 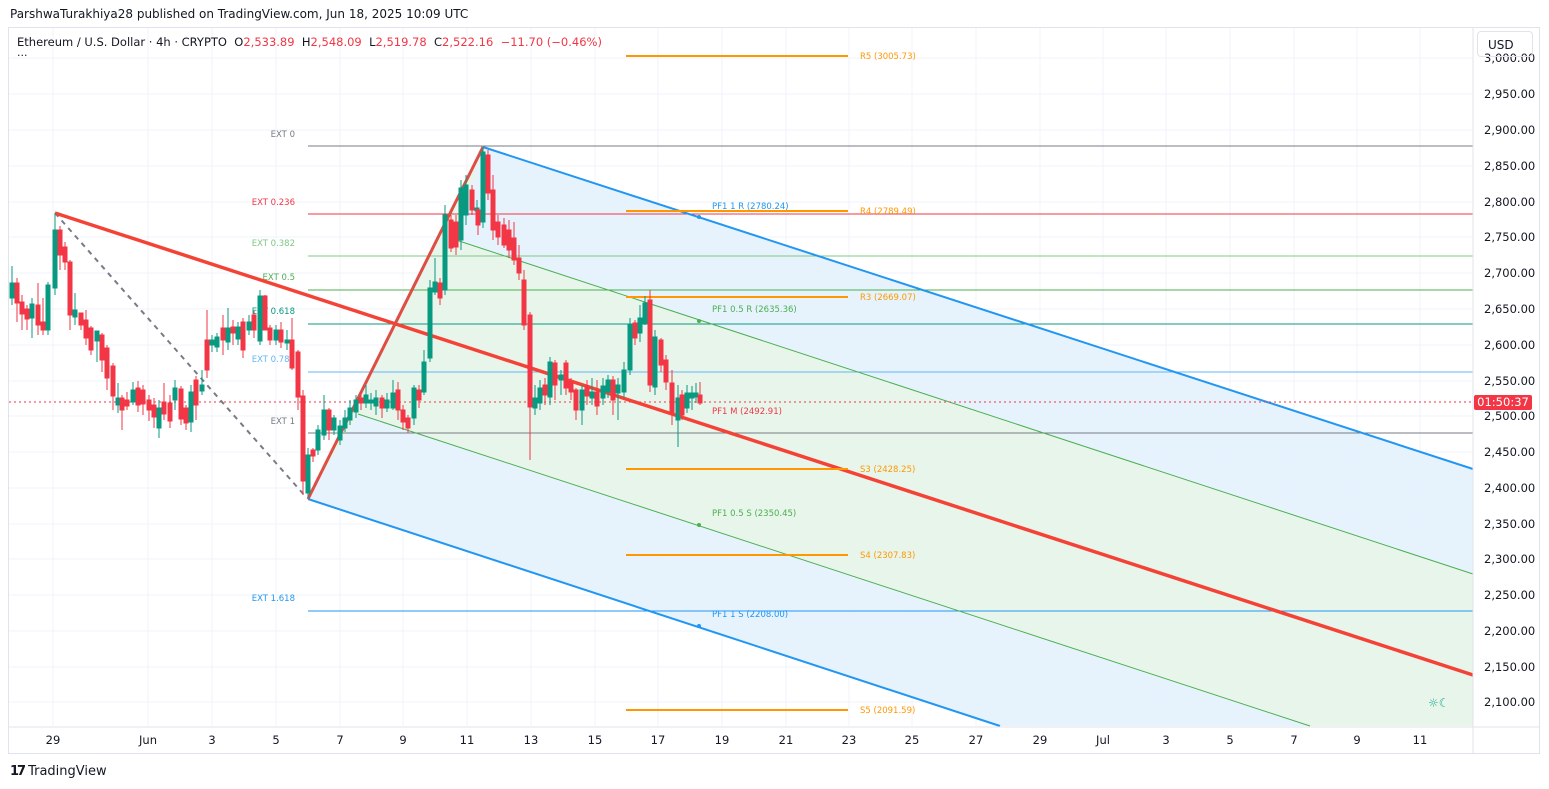 I want to click on svg-text: PF1 1 S (2208.00), so click(x=750, y=615).